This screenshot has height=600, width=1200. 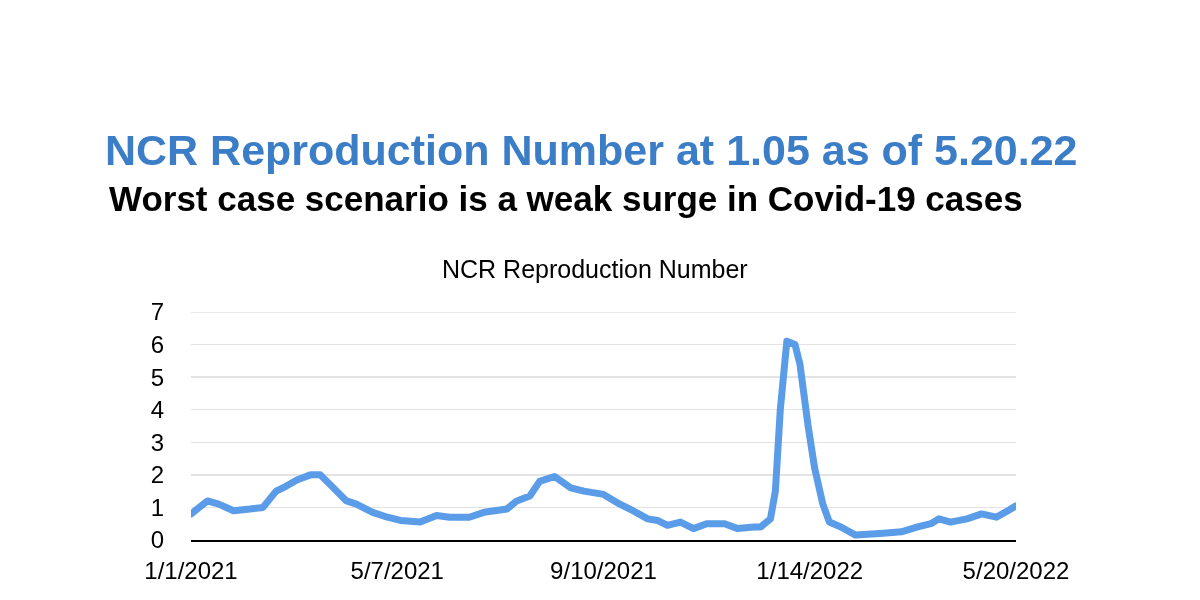 I want to click on text: NCR Reproduction Number, so click(x=595, y=269).